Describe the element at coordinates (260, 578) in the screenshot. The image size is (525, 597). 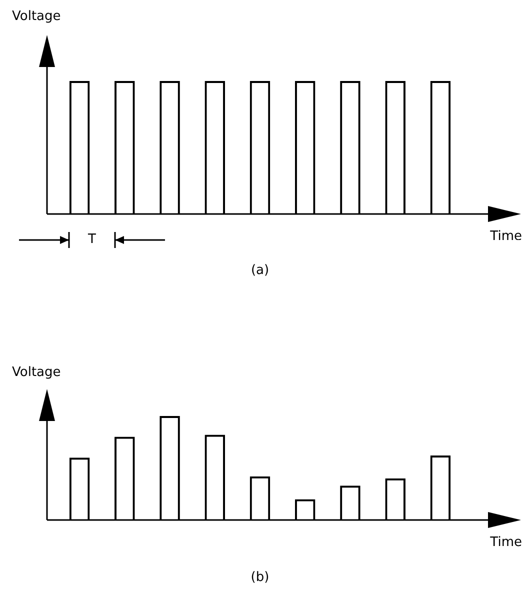
I see `text: (b)` at that location.